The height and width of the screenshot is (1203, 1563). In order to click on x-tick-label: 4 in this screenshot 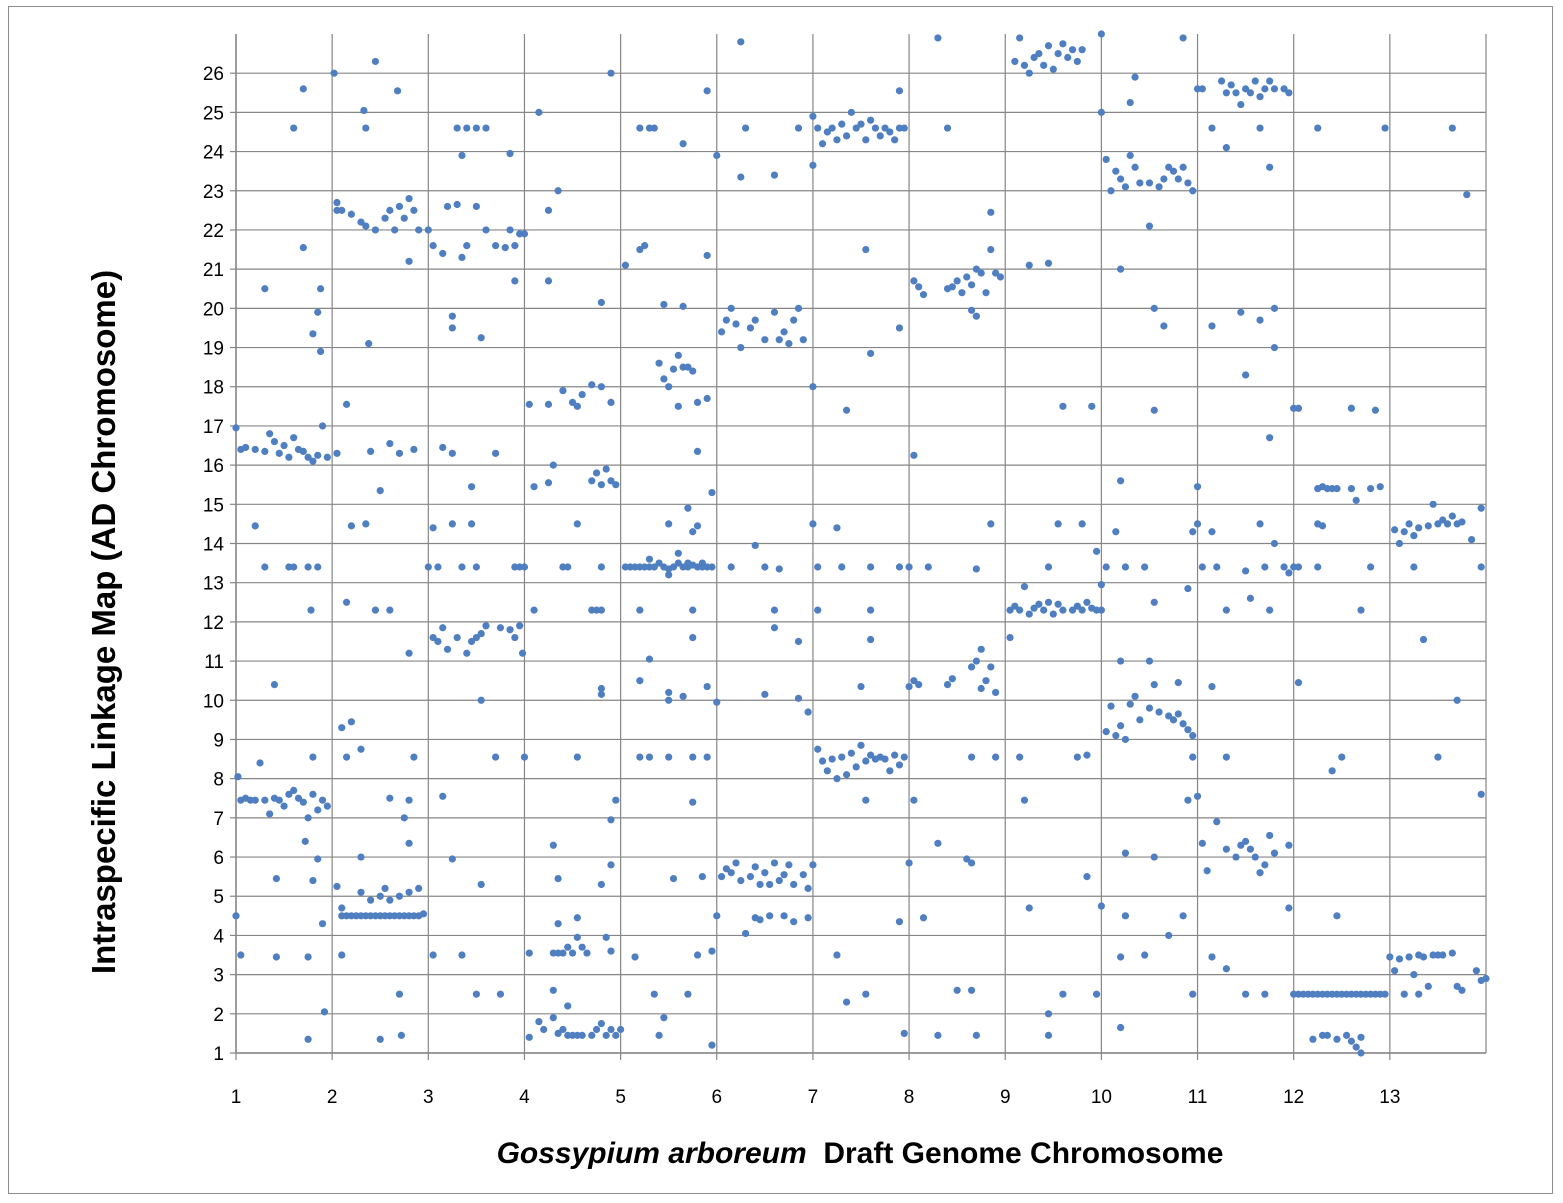, I will do `click(524, 1097)`.